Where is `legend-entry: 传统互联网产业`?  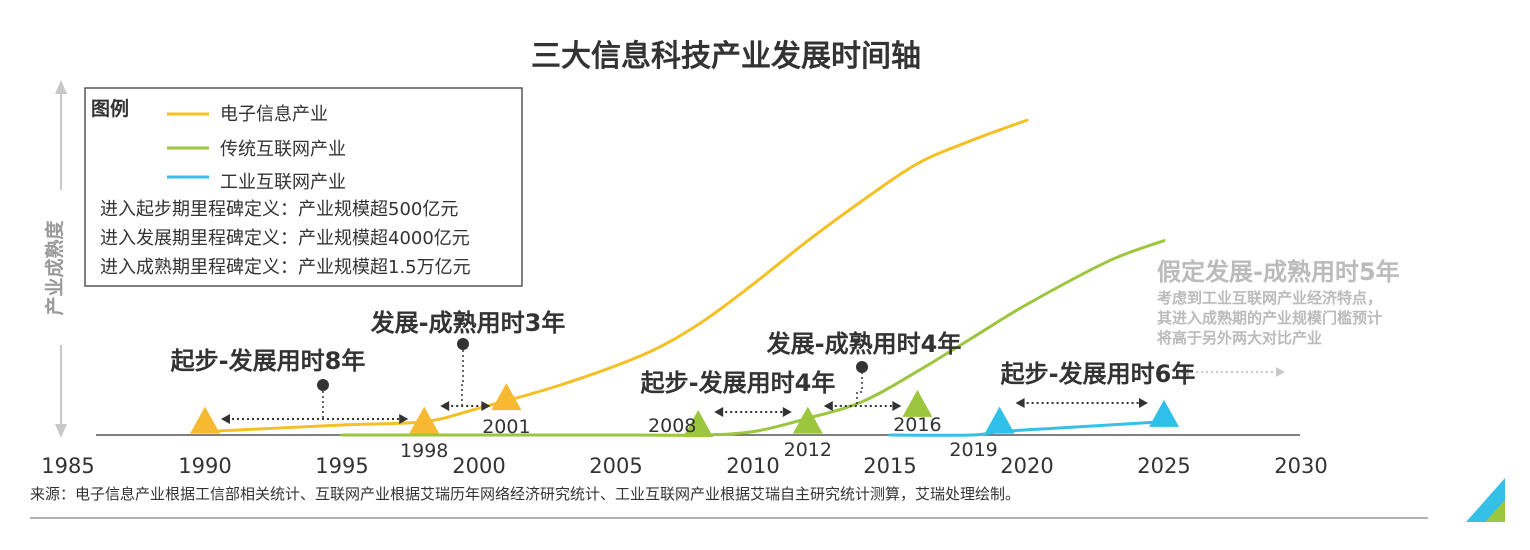
legend-entry: 传统互联网产业 is located at coordinates (283, 149).